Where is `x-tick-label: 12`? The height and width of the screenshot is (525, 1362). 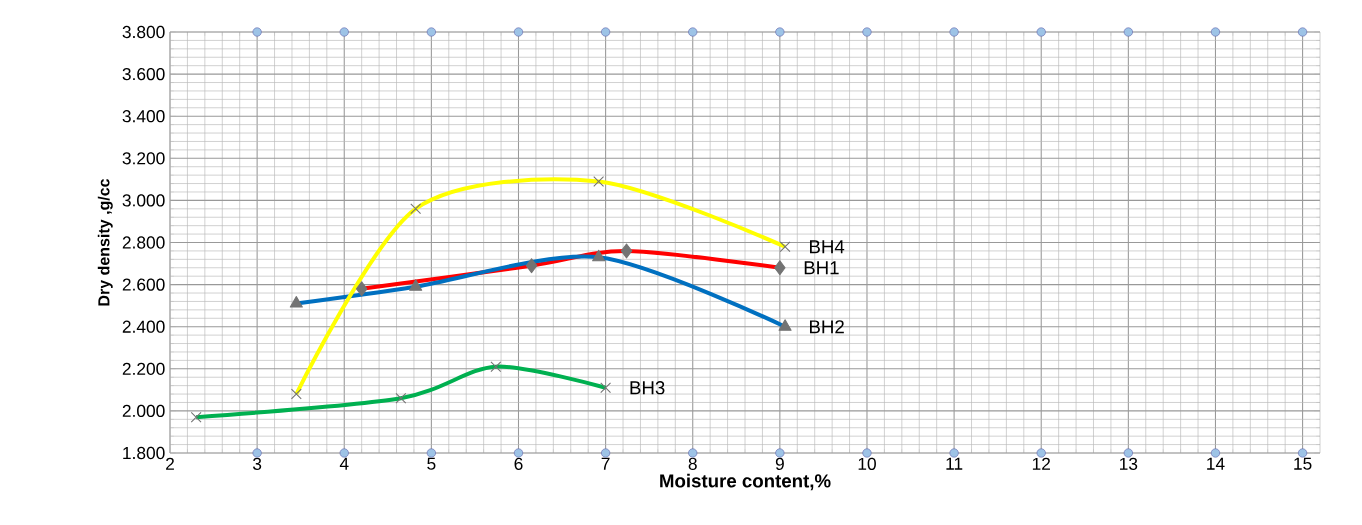 x-tick-label: 12 is located at coordinates (1041, 463).